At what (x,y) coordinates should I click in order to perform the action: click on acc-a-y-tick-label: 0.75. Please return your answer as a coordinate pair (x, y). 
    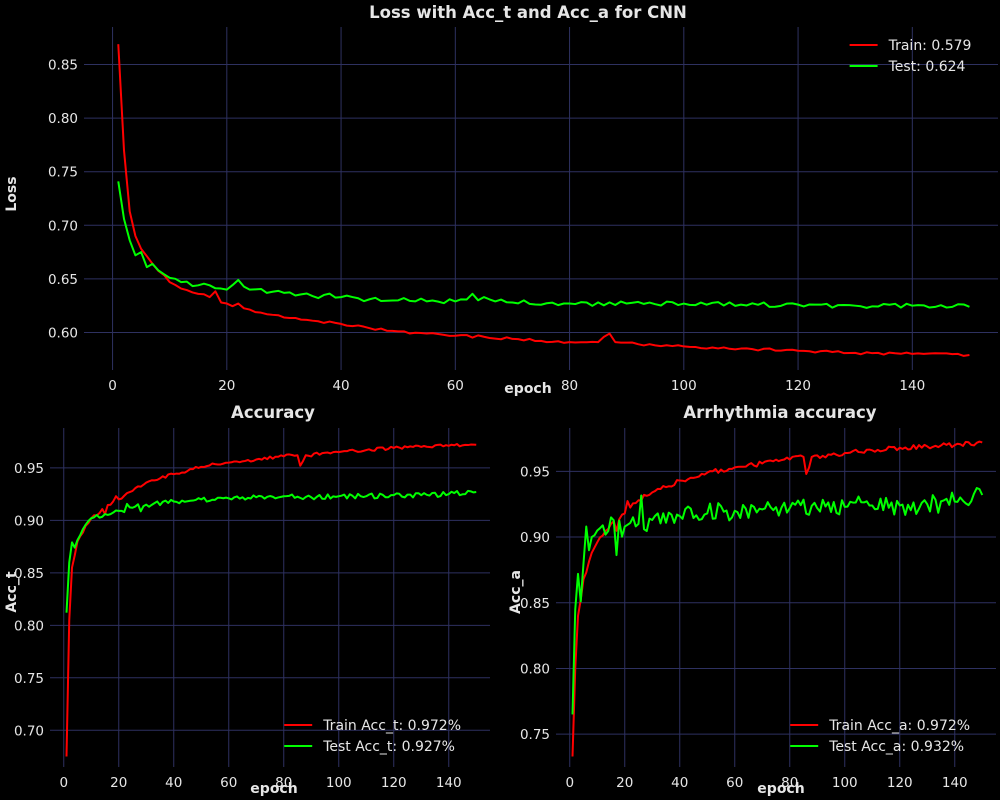
    Looking at the image, I should click on (535, 735).